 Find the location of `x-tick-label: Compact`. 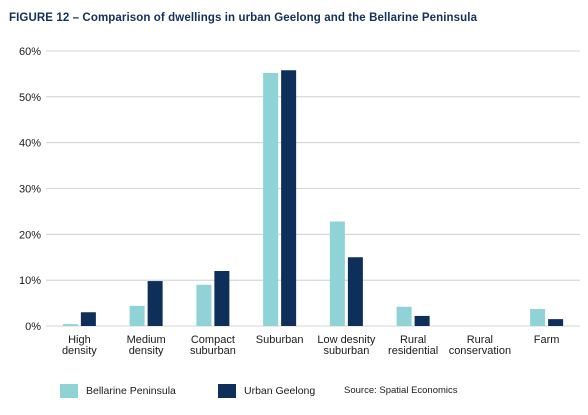

x-tick-label: Compact is located at coordinates (213, 340).